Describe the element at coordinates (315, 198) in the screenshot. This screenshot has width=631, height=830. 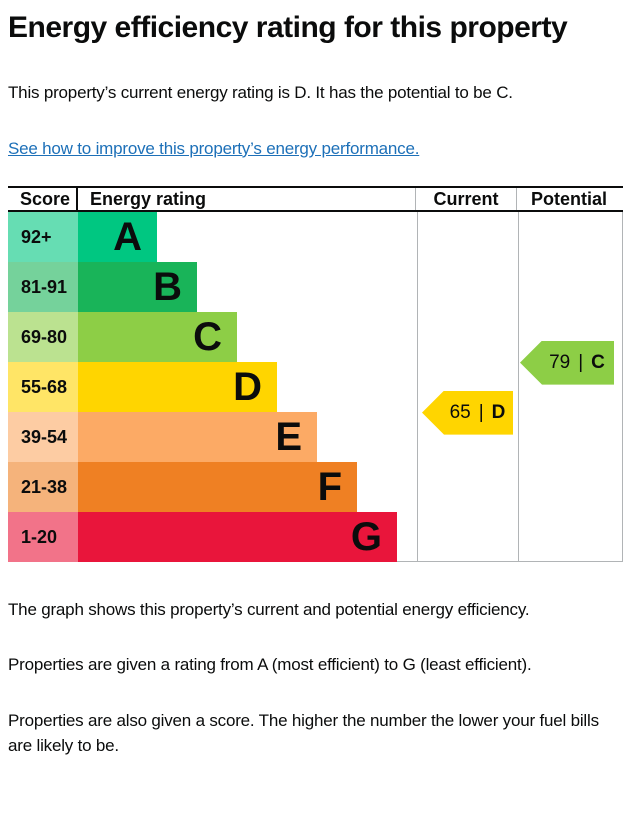
I see `epc-chart-header: Score Energy rating Current Potential` at that location.